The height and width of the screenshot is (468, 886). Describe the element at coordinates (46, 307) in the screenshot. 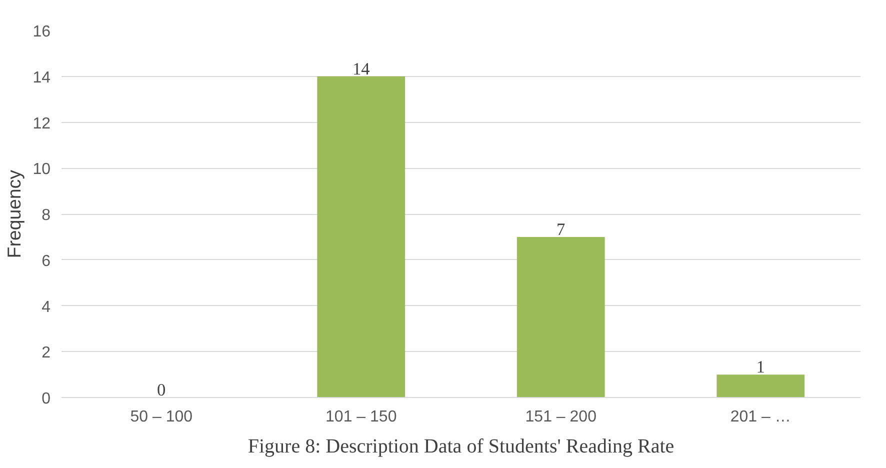

I see `y-tick-label: 4` at that location.